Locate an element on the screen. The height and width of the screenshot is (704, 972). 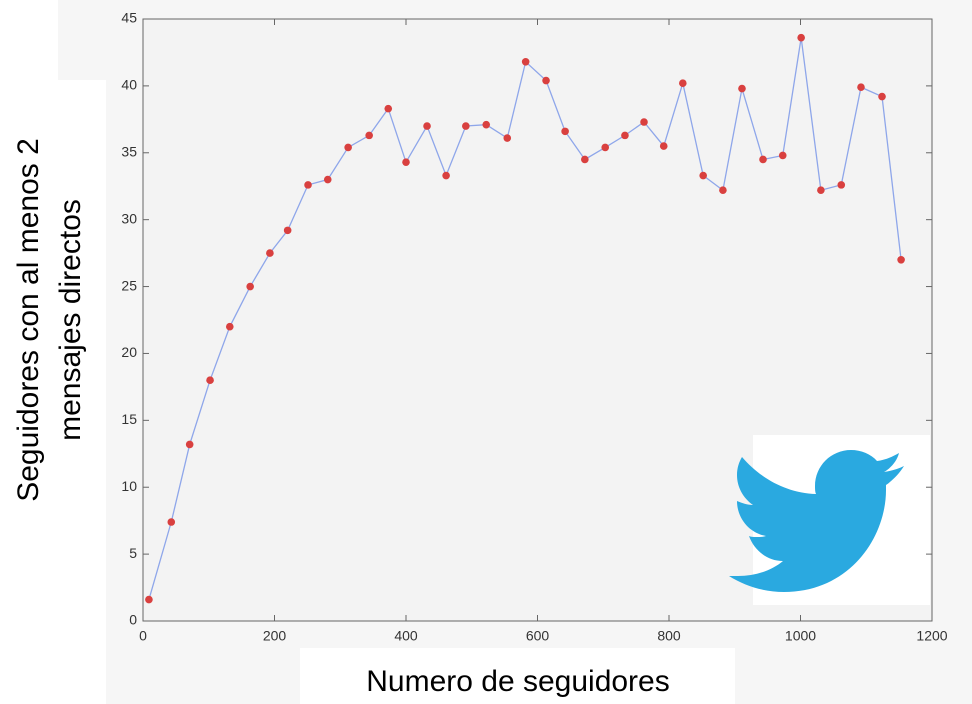
x-tick-label: 600 is located at coordinates (538, 636).